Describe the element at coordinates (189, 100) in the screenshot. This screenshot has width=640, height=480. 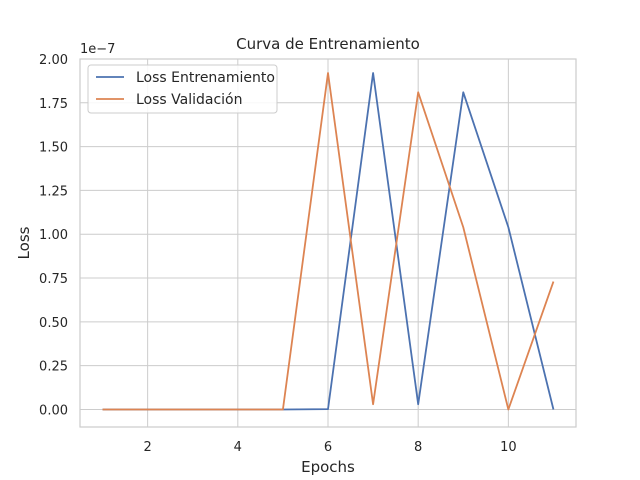
I see `legend-label-series-2: Loss Validación` at that location.